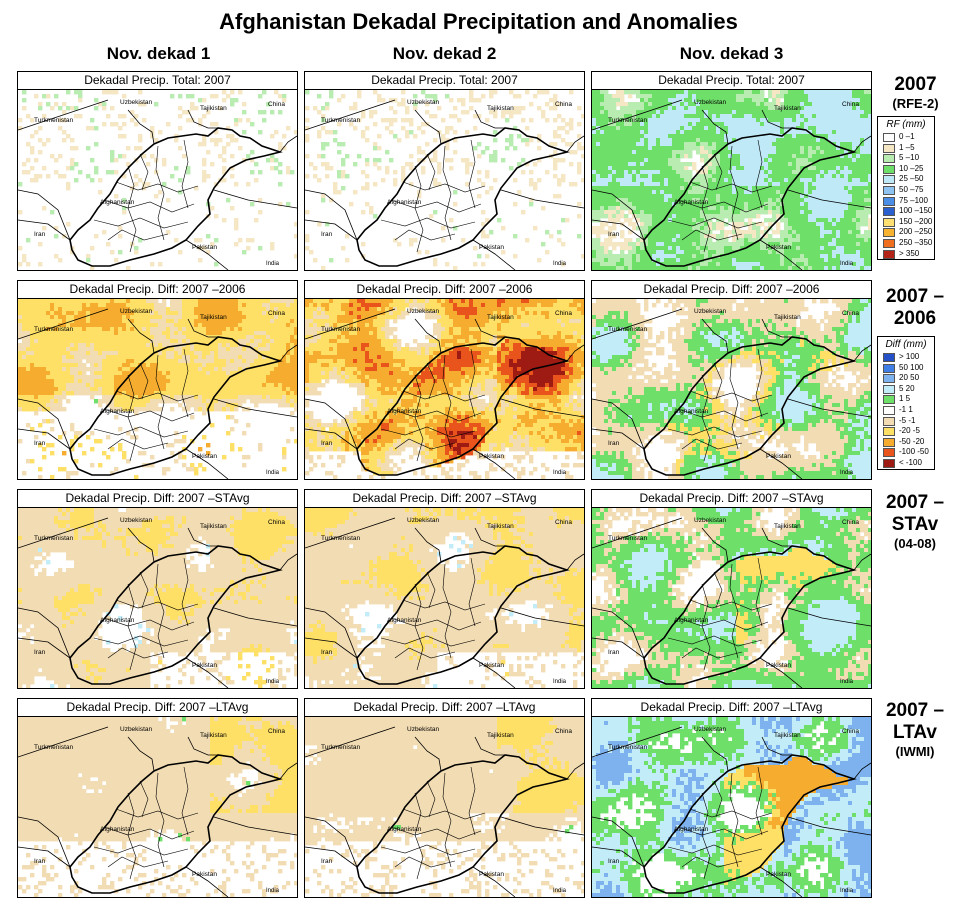 The height and width of the screenshot is (917, 957). Describe the element at coordinates (906, 389) in the screenshot. I see `legend-item: 5 20` at that location.